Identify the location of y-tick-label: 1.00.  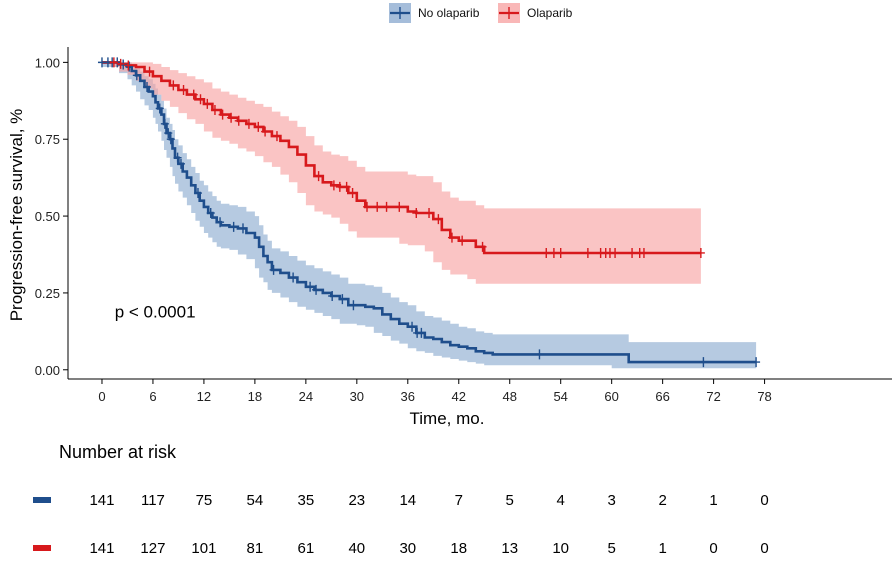
(47, 62).